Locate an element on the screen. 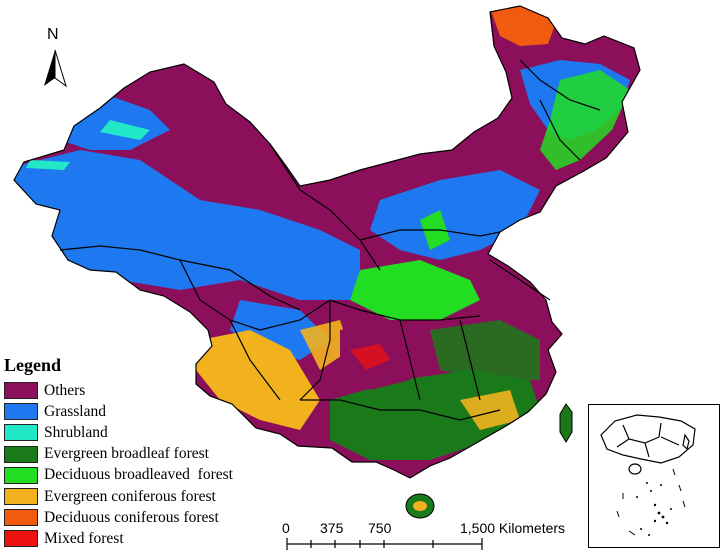 This screenshot has height=554, width=726. legend-item-evergreen-broadleaf: Evergreen broadleaf forest is located at coordinates (149, 454).